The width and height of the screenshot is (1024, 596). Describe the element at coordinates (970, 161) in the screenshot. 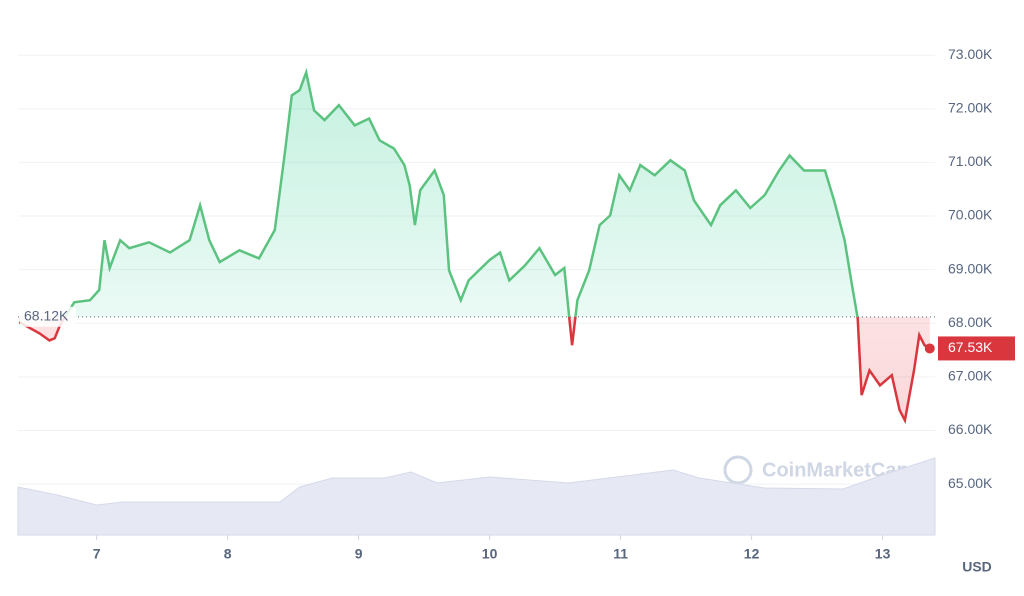

I see `y-tick-label: 71.00K` at that location.